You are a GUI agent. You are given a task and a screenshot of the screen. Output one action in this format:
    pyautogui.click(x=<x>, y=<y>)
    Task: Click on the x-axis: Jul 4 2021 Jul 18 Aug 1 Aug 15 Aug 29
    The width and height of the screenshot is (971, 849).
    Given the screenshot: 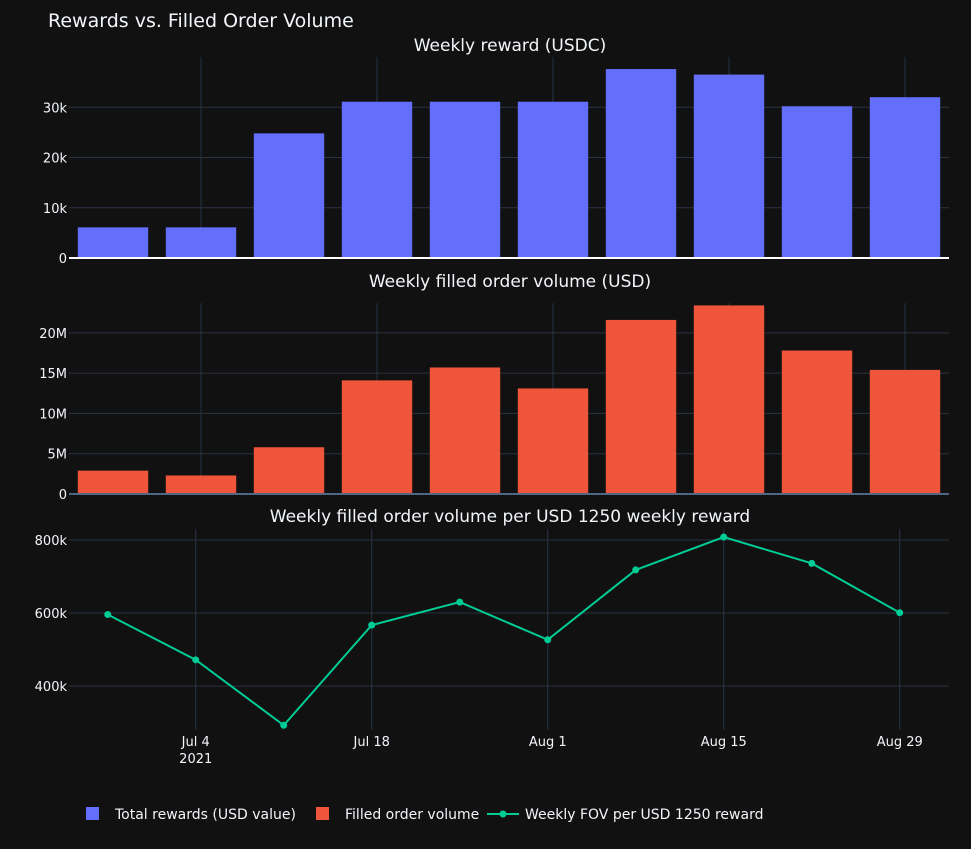 What is the action you would take?
    pyautogui.click(x=551, y=751)
    